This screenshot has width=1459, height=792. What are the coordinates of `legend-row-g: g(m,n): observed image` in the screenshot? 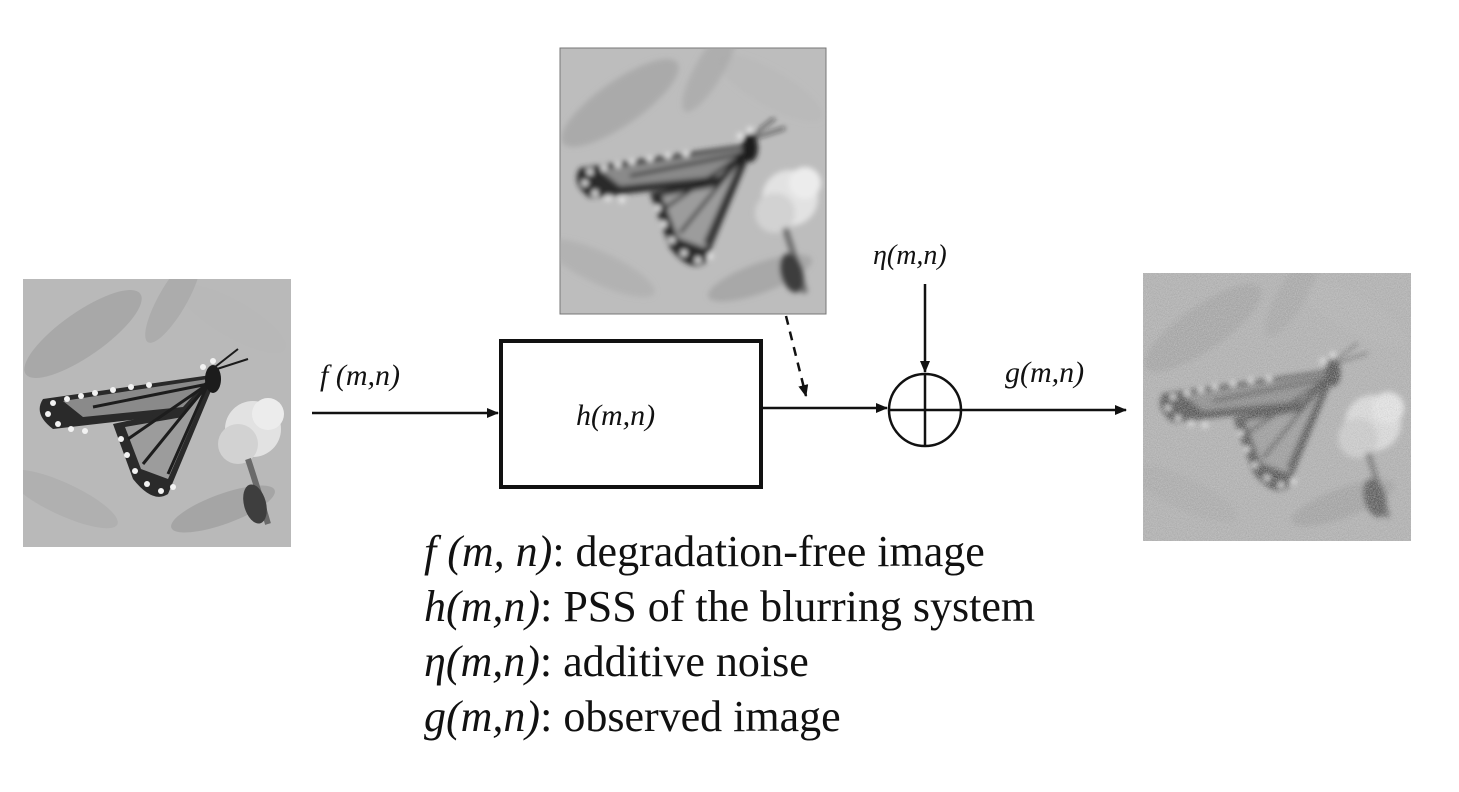 It's located at (729, 716).